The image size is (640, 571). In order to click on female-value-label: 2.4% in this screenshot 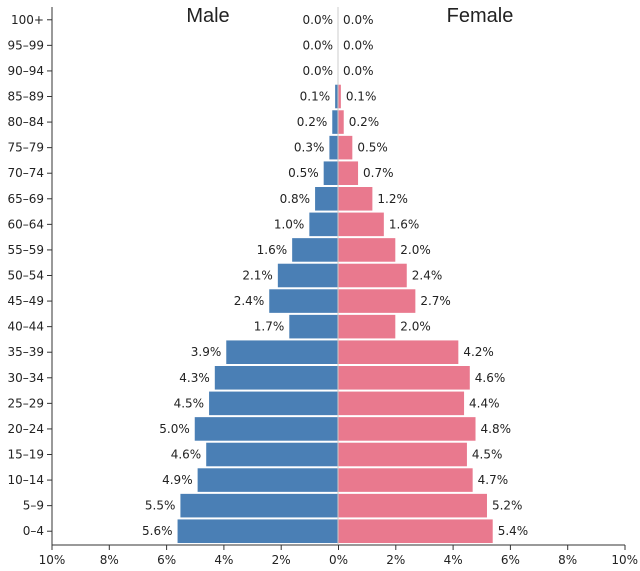, I will do `click(427, 276)`.